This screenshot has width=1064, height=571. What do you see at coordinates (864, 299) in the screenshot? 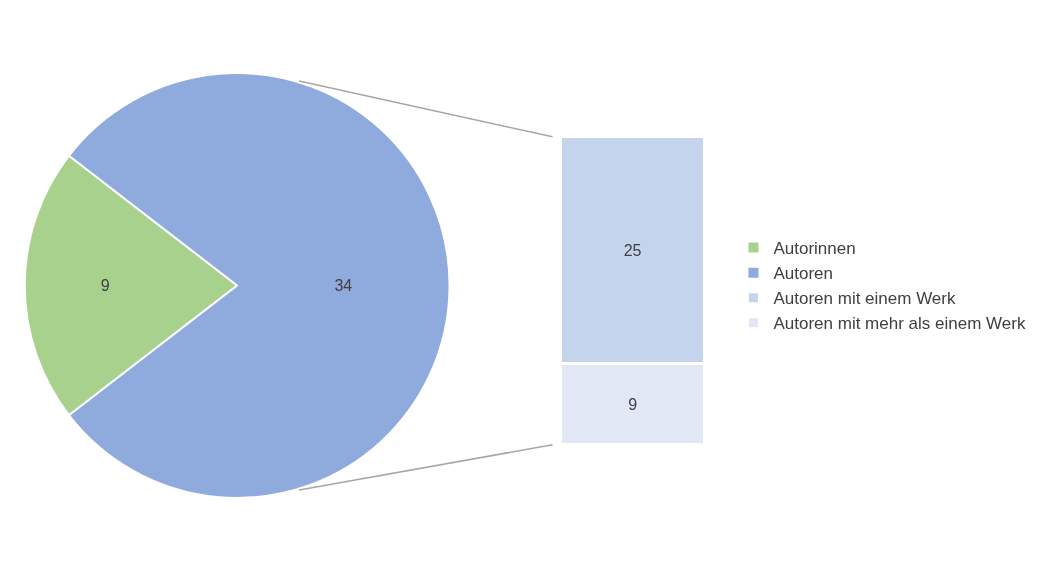
I see `legend-label: Autoren mit einem Werk` at bounding box center [864, 299].